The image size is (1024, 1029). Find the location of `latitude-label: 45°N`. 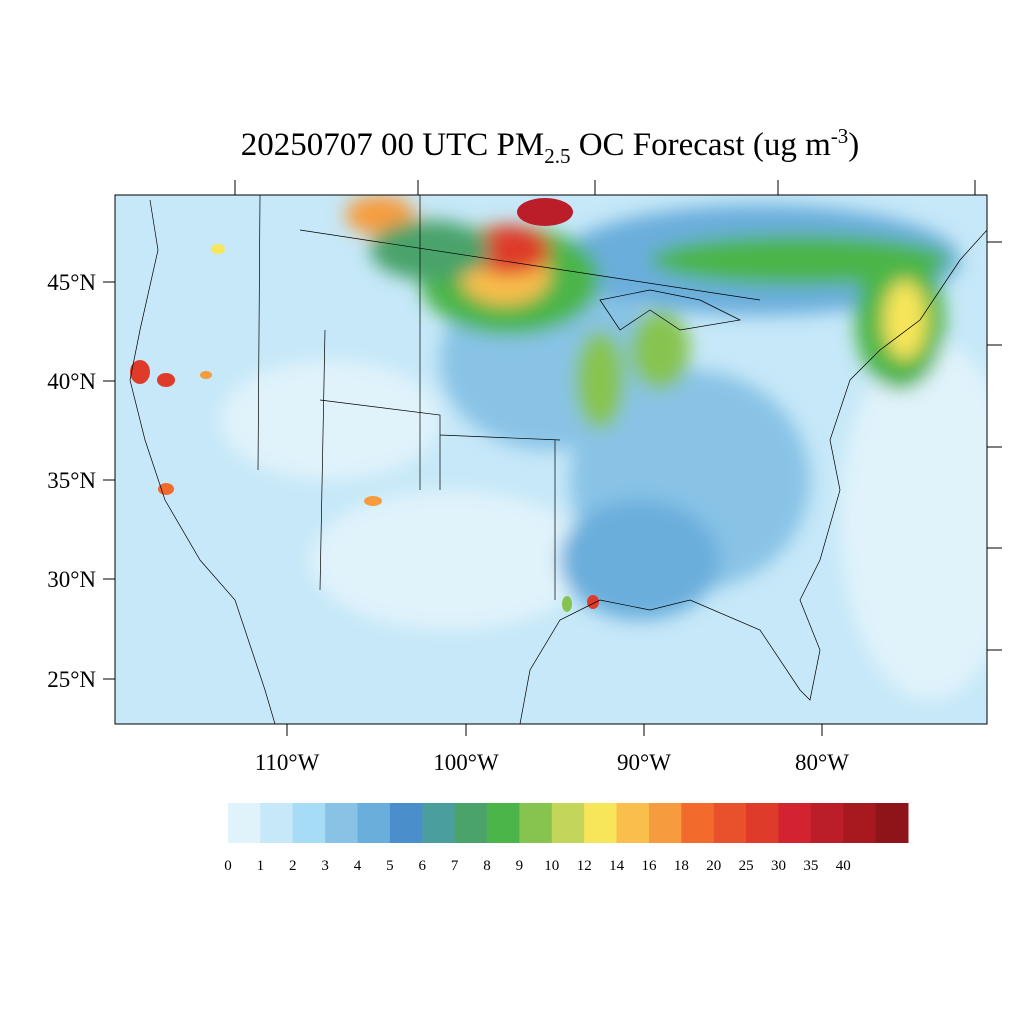

latitude-label: 45°N is located at coordinates (71, 282).